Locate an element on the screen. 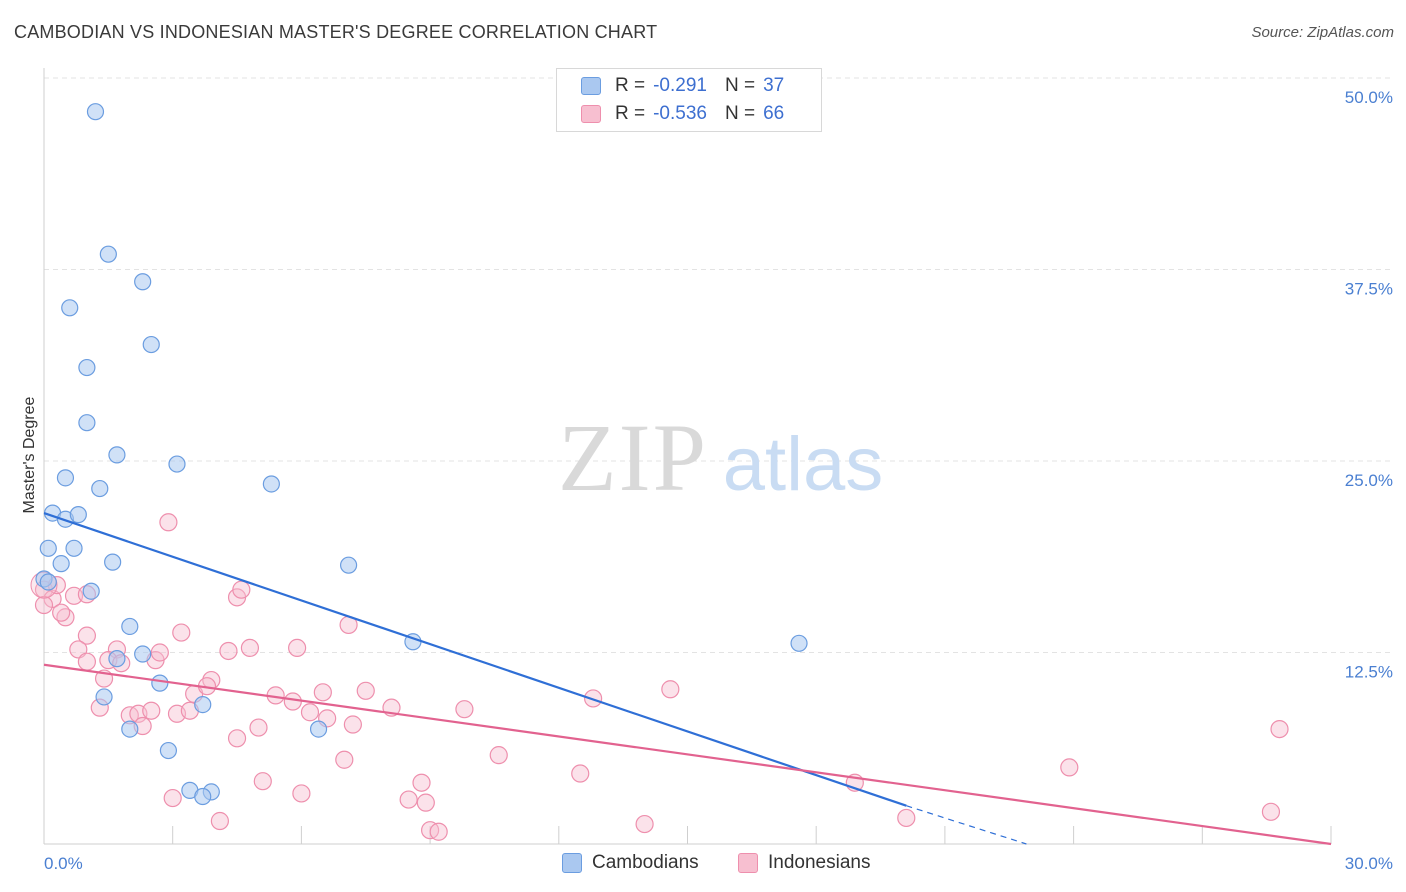  source-label: Source: ZipAtlas.com is located at coordinates (1322, 32).